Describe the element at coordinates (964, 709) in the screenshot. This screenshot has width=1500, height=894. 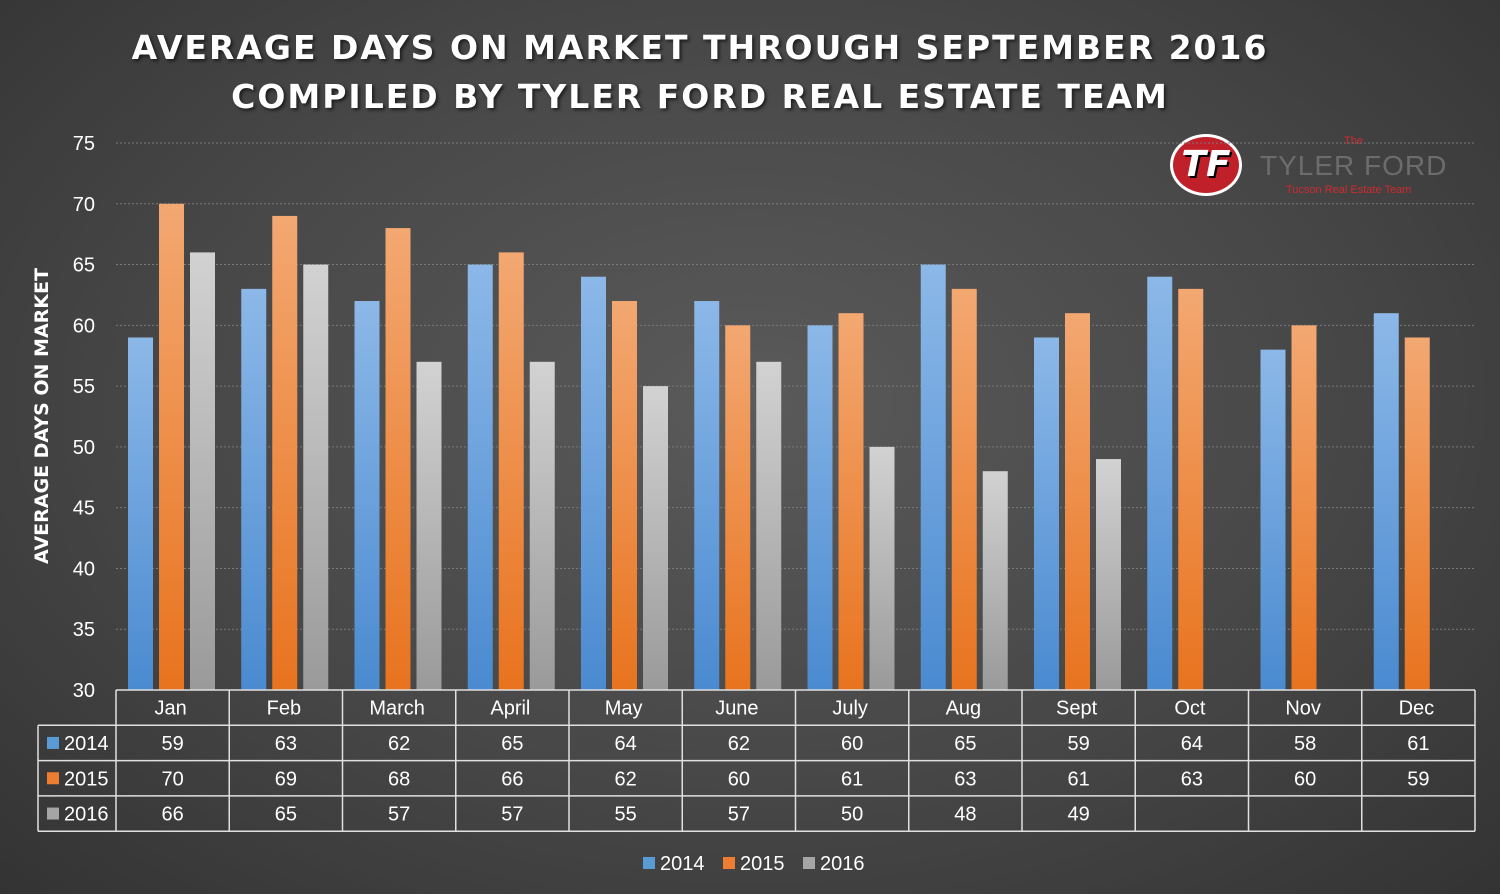
I see `x-category-label: Aug` at that location.